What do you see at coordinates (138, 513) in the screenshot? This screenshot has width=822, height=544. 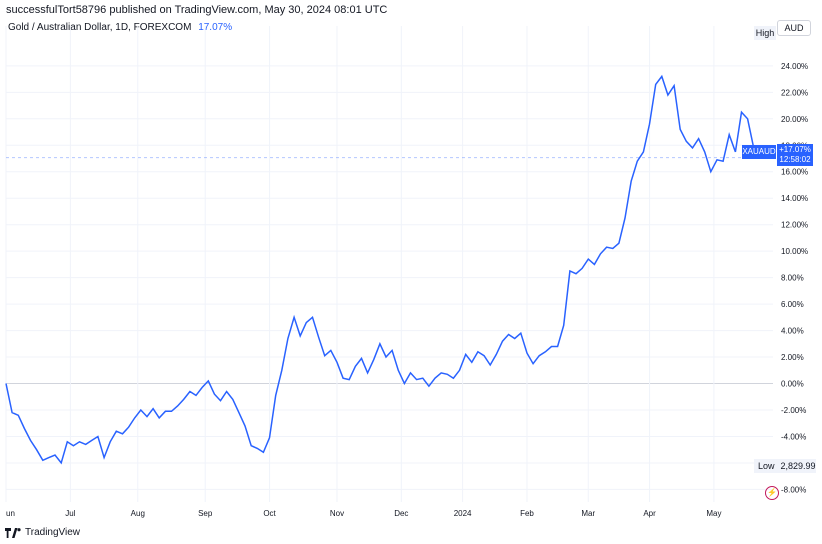 I see `x-tick-label: Aug` at bounding box center [138, 513].